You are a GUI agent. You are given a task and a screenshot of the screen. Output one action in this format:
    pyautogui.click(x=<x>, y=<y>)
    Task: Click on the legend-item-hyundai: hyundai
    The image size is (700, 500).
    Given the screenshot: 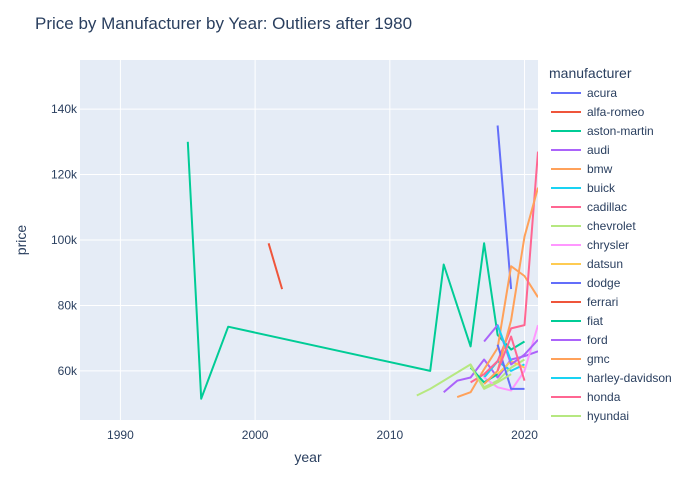 What is the action you would take?
    pyautogui.click(x=590, y=416)
    